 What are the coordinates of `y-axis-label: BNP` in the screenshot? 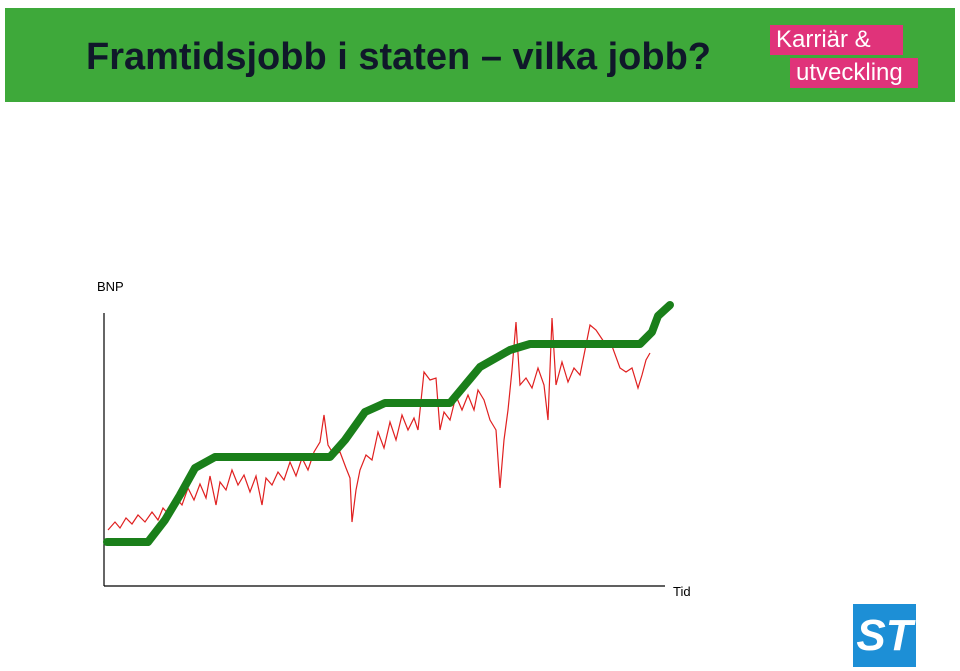 It's located at (110, 286).